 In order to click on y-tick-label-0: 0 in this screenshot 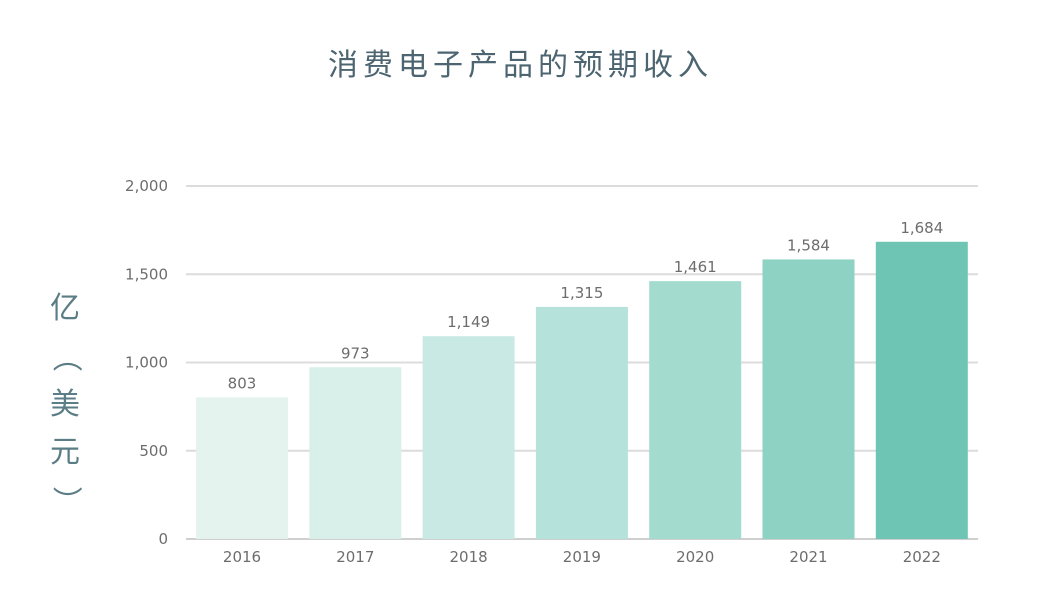, I will do `click(163, 539)`.